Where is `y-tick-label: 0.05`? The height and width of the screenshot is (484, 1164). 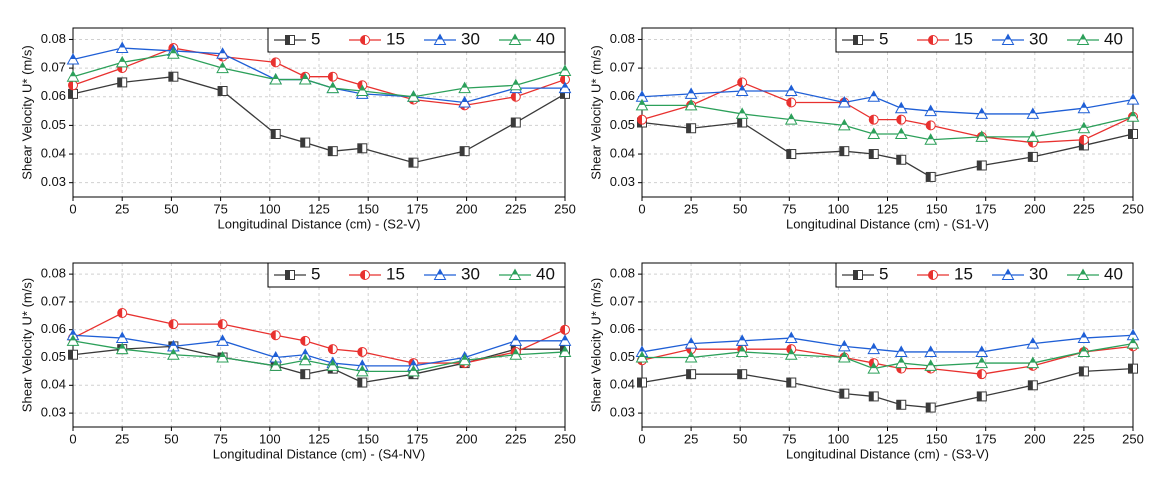
y-tick-label: 0.05 is located at coordinates (622, 356).